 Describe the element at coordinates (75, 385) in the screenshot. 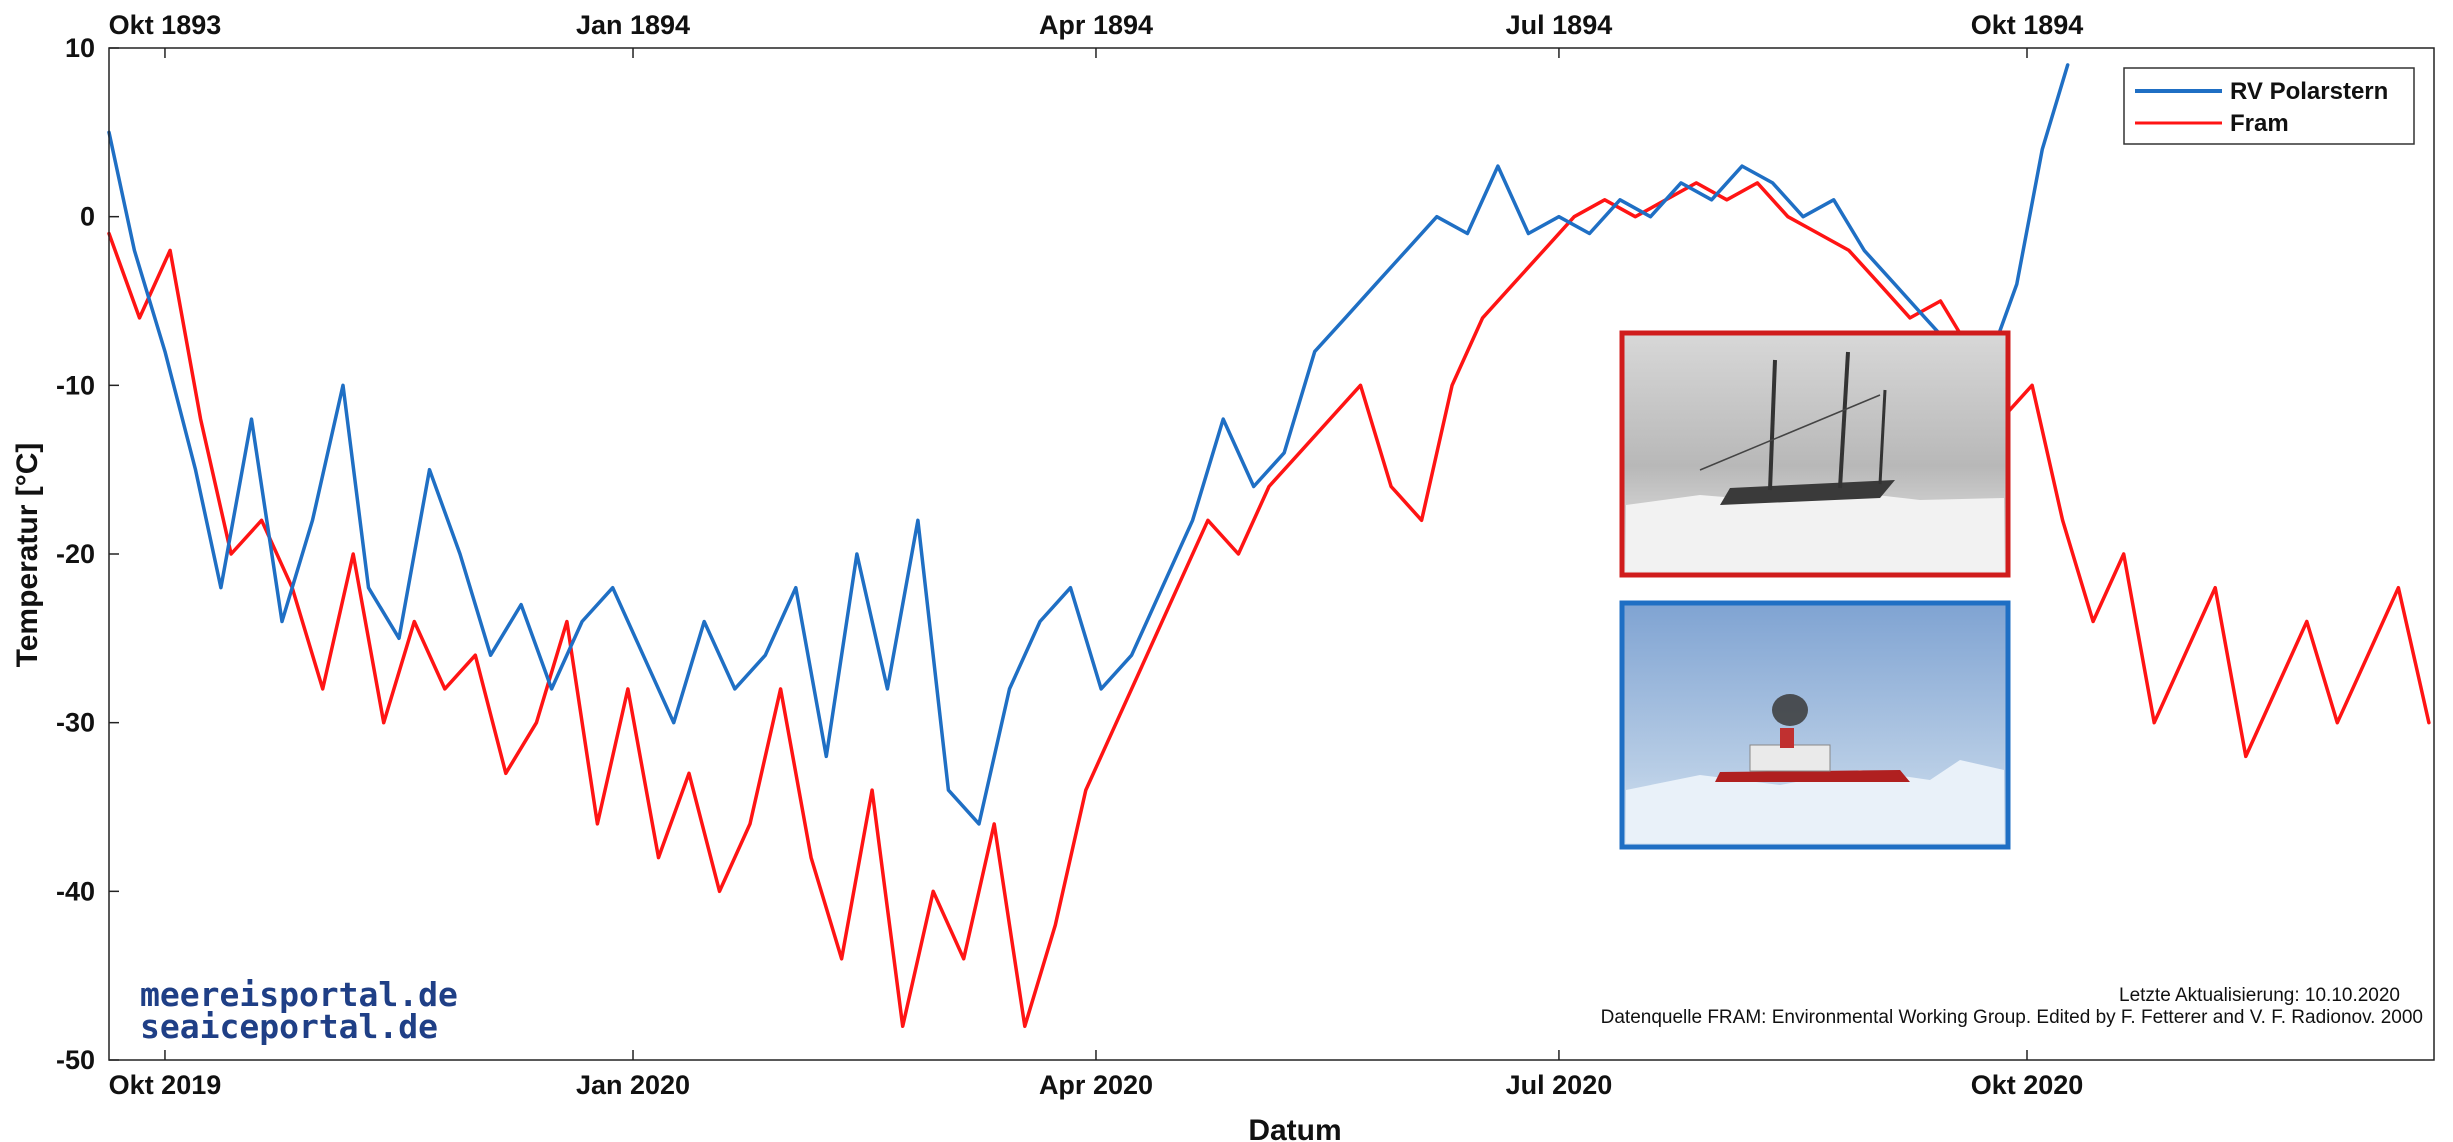

I see `y-tick-label: -10` at that location.